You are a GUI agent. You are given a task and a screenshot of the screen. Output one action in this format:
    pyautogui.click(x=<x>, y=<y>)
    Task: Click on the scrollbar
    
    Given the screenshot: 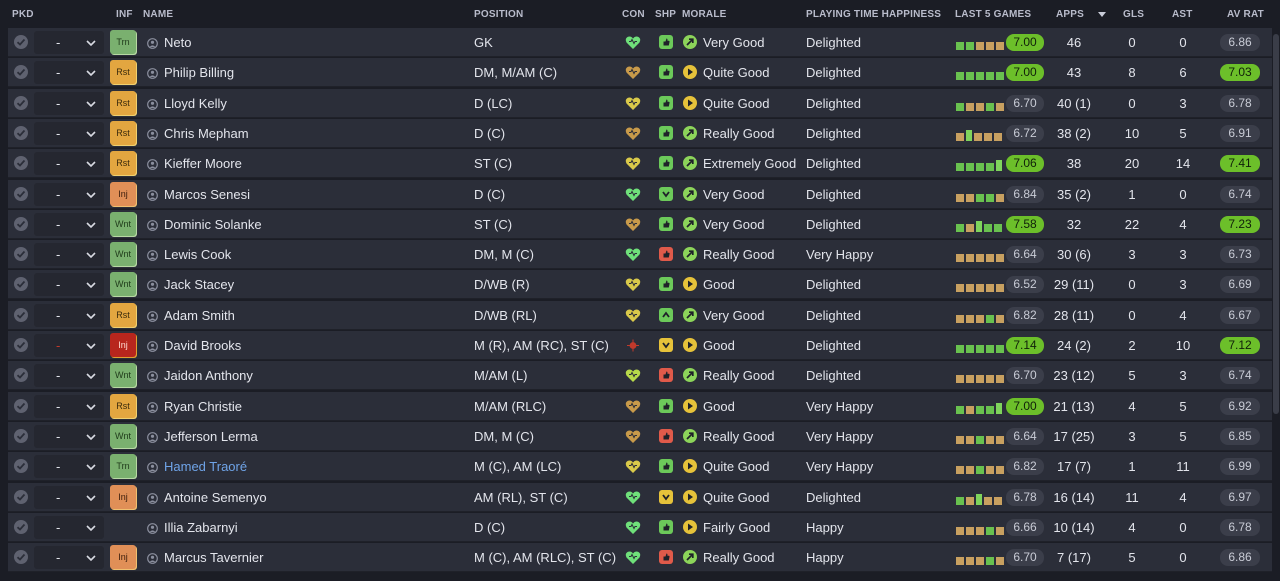 What is the action you would take?
    pyautogui.click(x=1276, y=304)
    